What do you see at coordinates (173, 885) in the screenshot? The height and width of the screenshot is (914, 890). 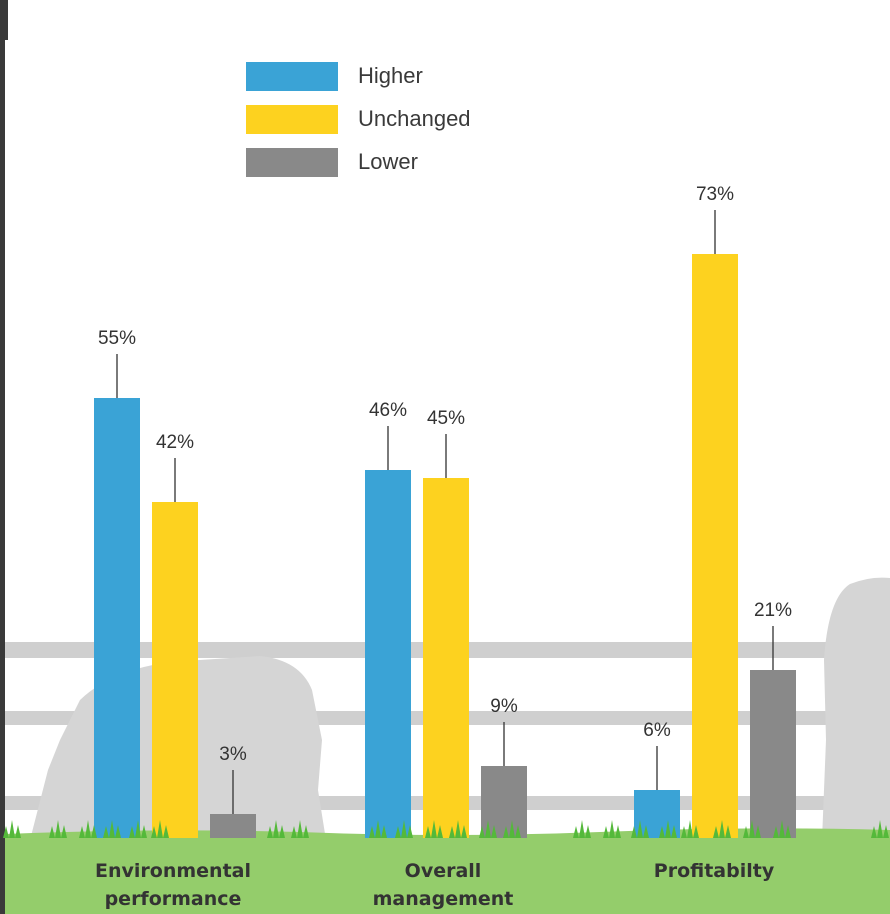 I see `category-label-environmental: Environmental performance` at bounding box center [173, 885].